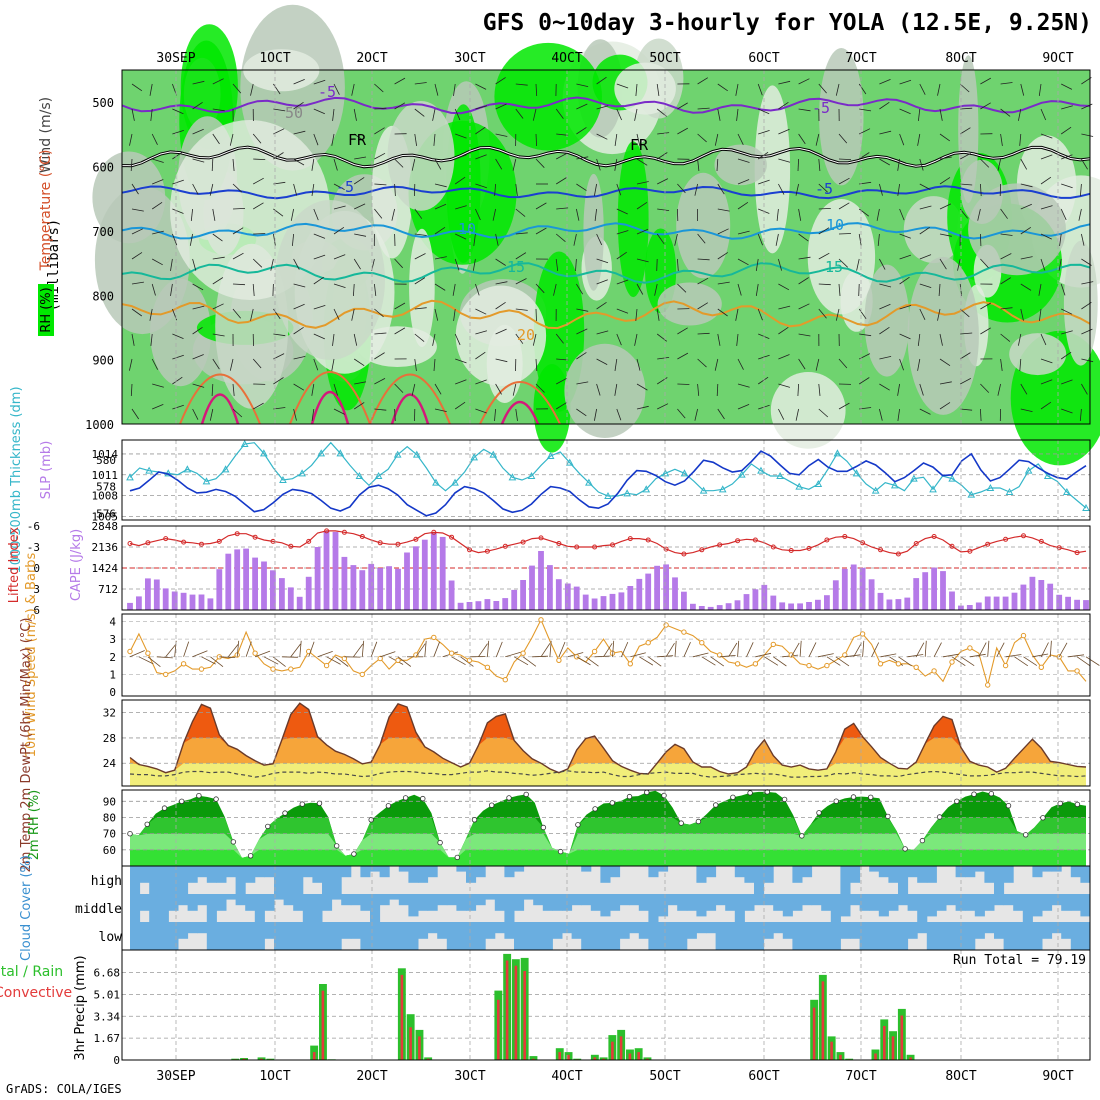 Image resolution: width=1100 pixels, height=1100 pixels. Describe the element at coordinates (330, 398) in the screenshot. I see `warm-contour` at that location.